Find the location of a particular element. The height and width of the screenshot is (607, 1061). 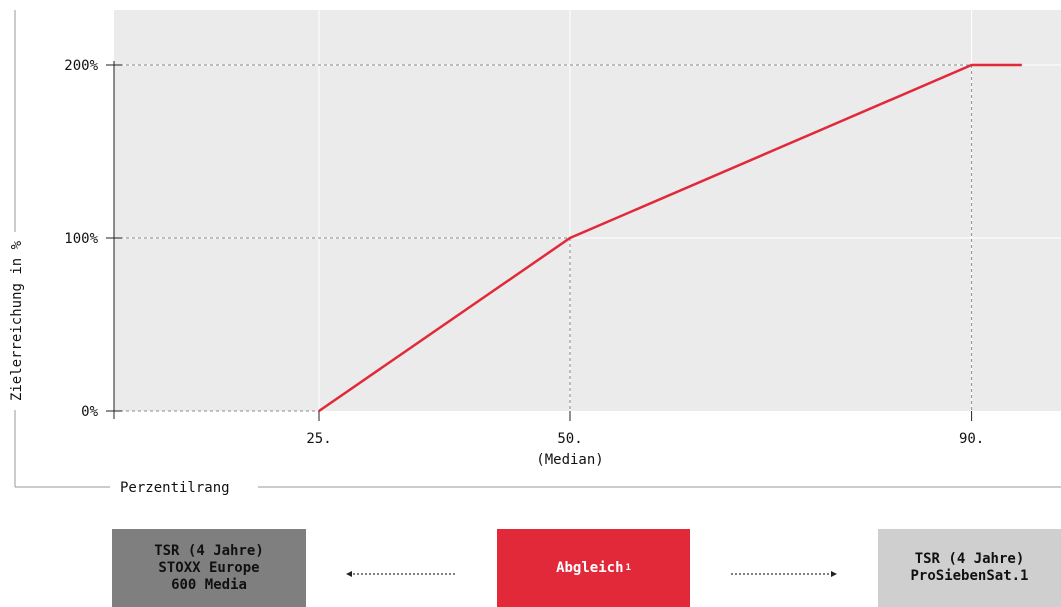

y-tick-label: 200% is located at coordinates (81, 66).